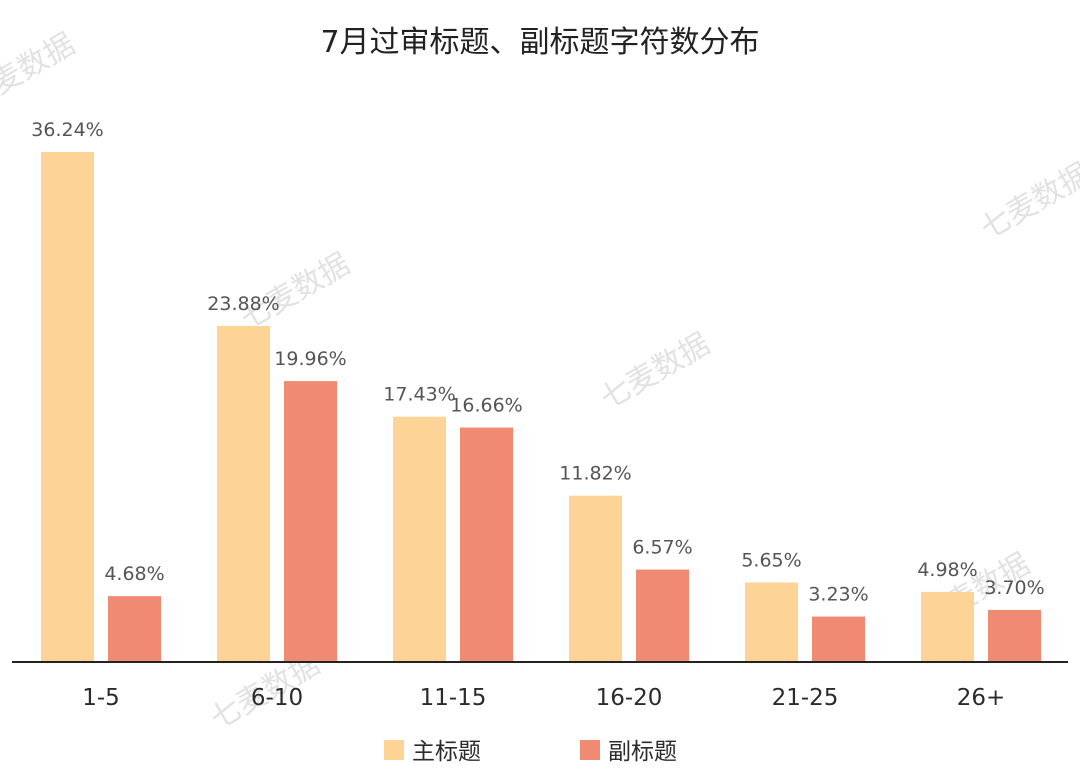 This screenshot has height=774, width=1080. I want to click on legend-label: 副标题, so click(642, 752).